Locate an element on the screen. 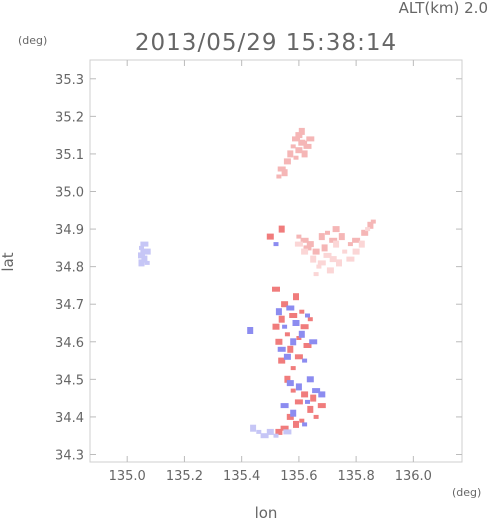 The height and width of the screenshot is (521, 491). y-tick-label: 34.5 is located at coordinates (69, 380).